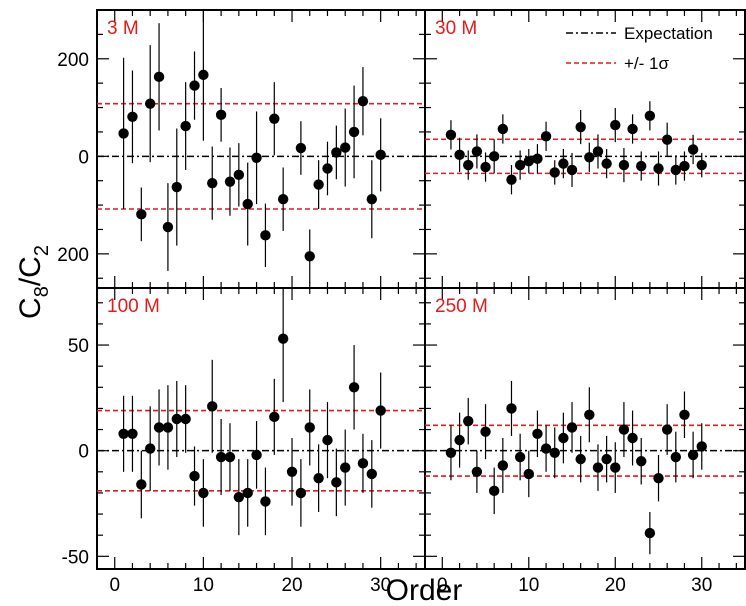 The width and height of the screenshot is (746, 606). I want to click on panel-label: 250 M, so click(461, 306).